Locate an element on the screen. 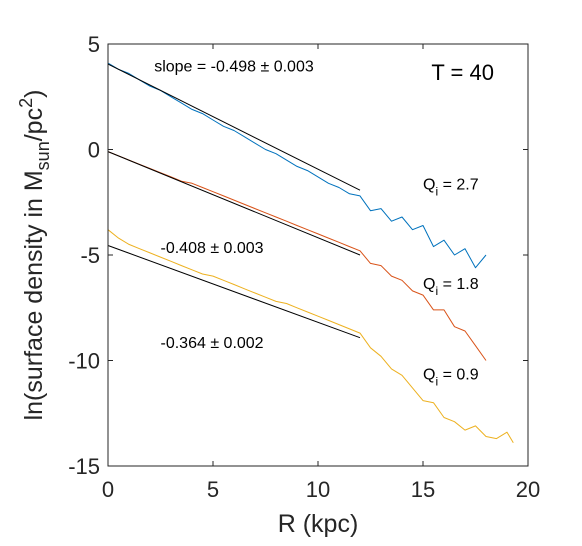 The image size is (582, 546). y-tick-label: -15 is located at coordinates (84, 466).